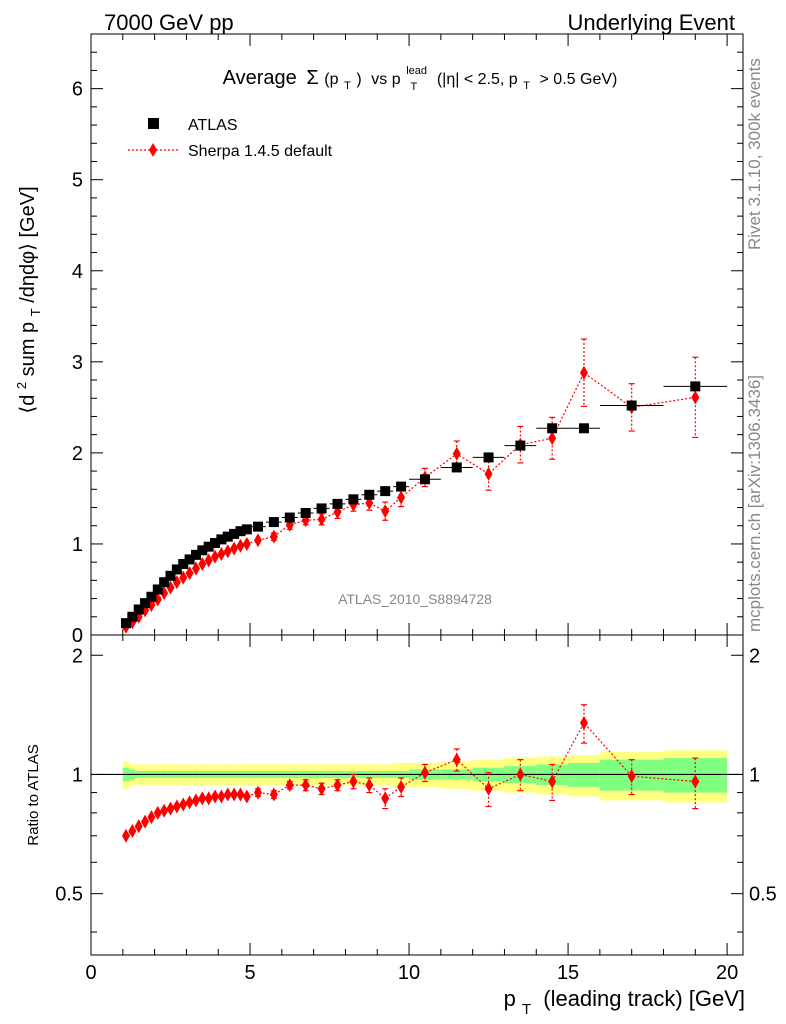 The width and height of the screenshot is (786, 1024). I want to click on title-vs-sup: lead, so click(416, 71).